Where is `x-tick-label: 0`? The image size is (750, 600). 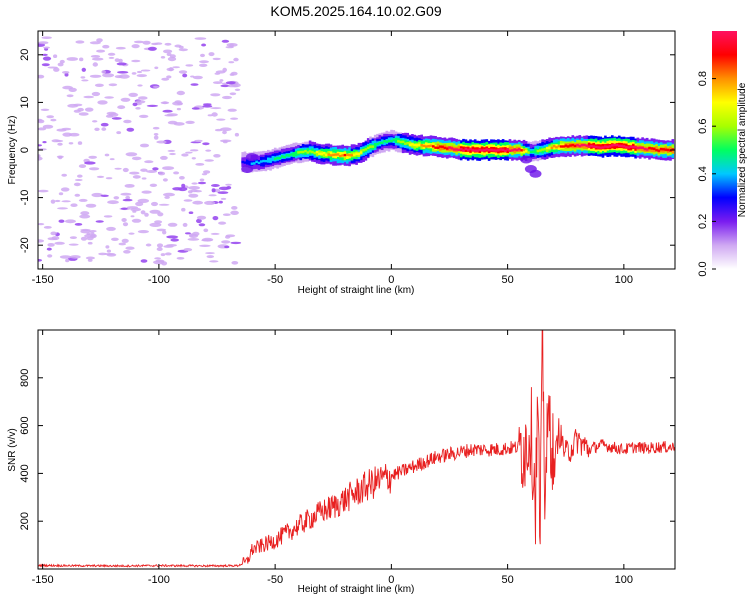
x-tick-label: 0 is located at coordinates (391, 580).